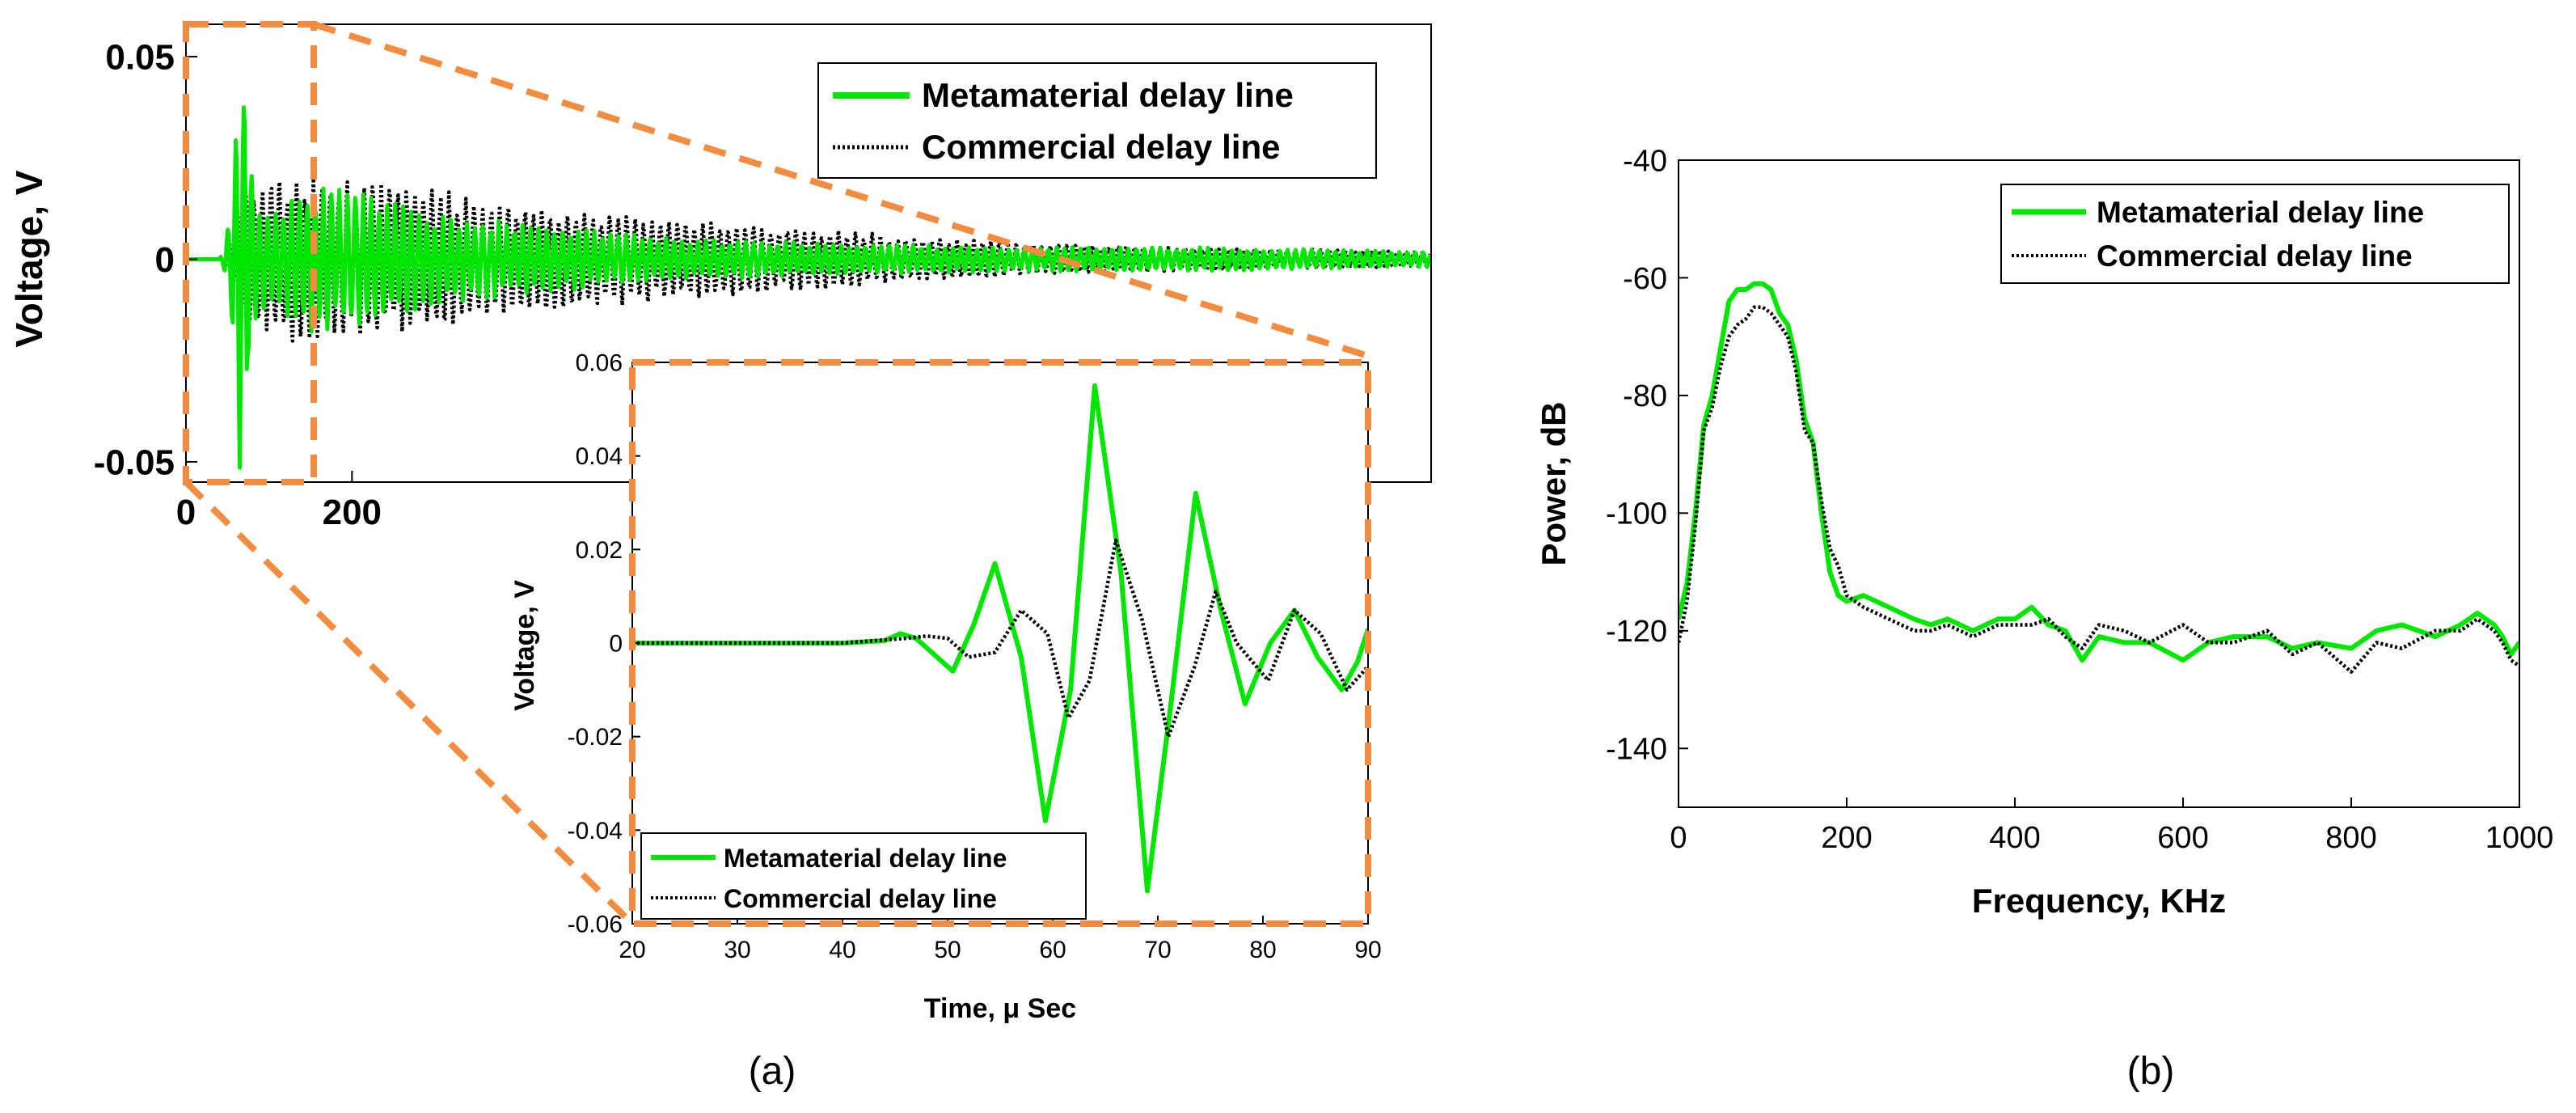 The width and height of the screenshot is (2576, 1113). I want to click on y-tick-label: -100, so click(1636, 514).